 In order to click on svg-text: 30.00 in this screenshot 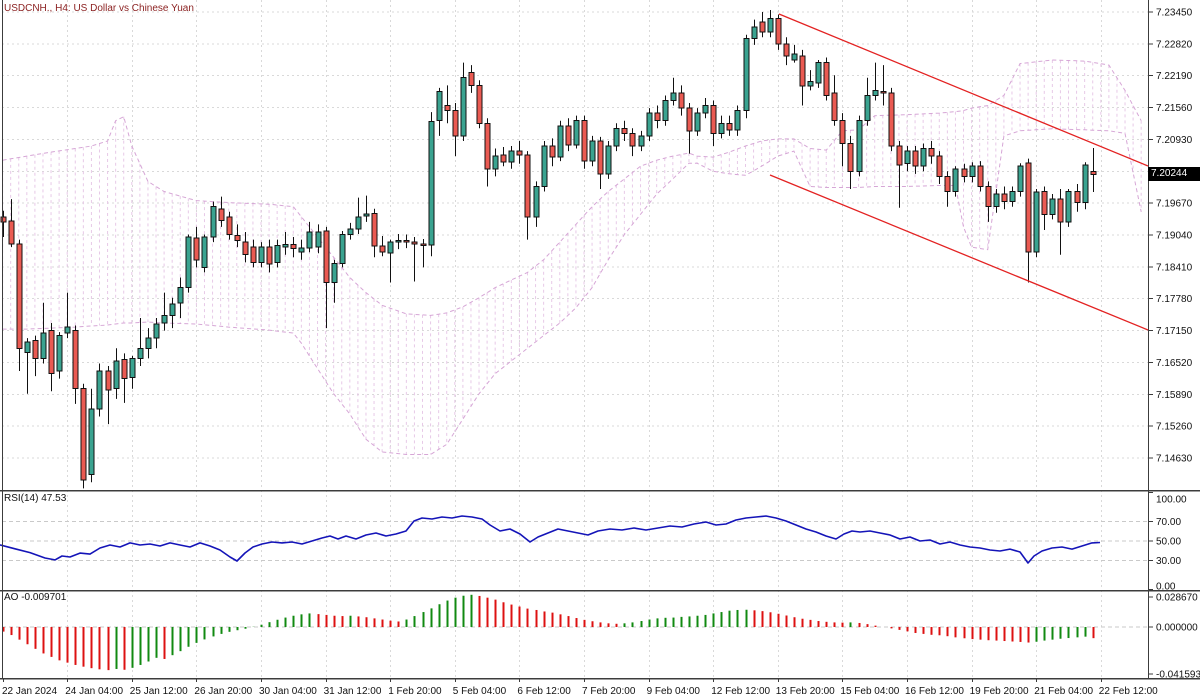, I will do `click(1168, 561)`.